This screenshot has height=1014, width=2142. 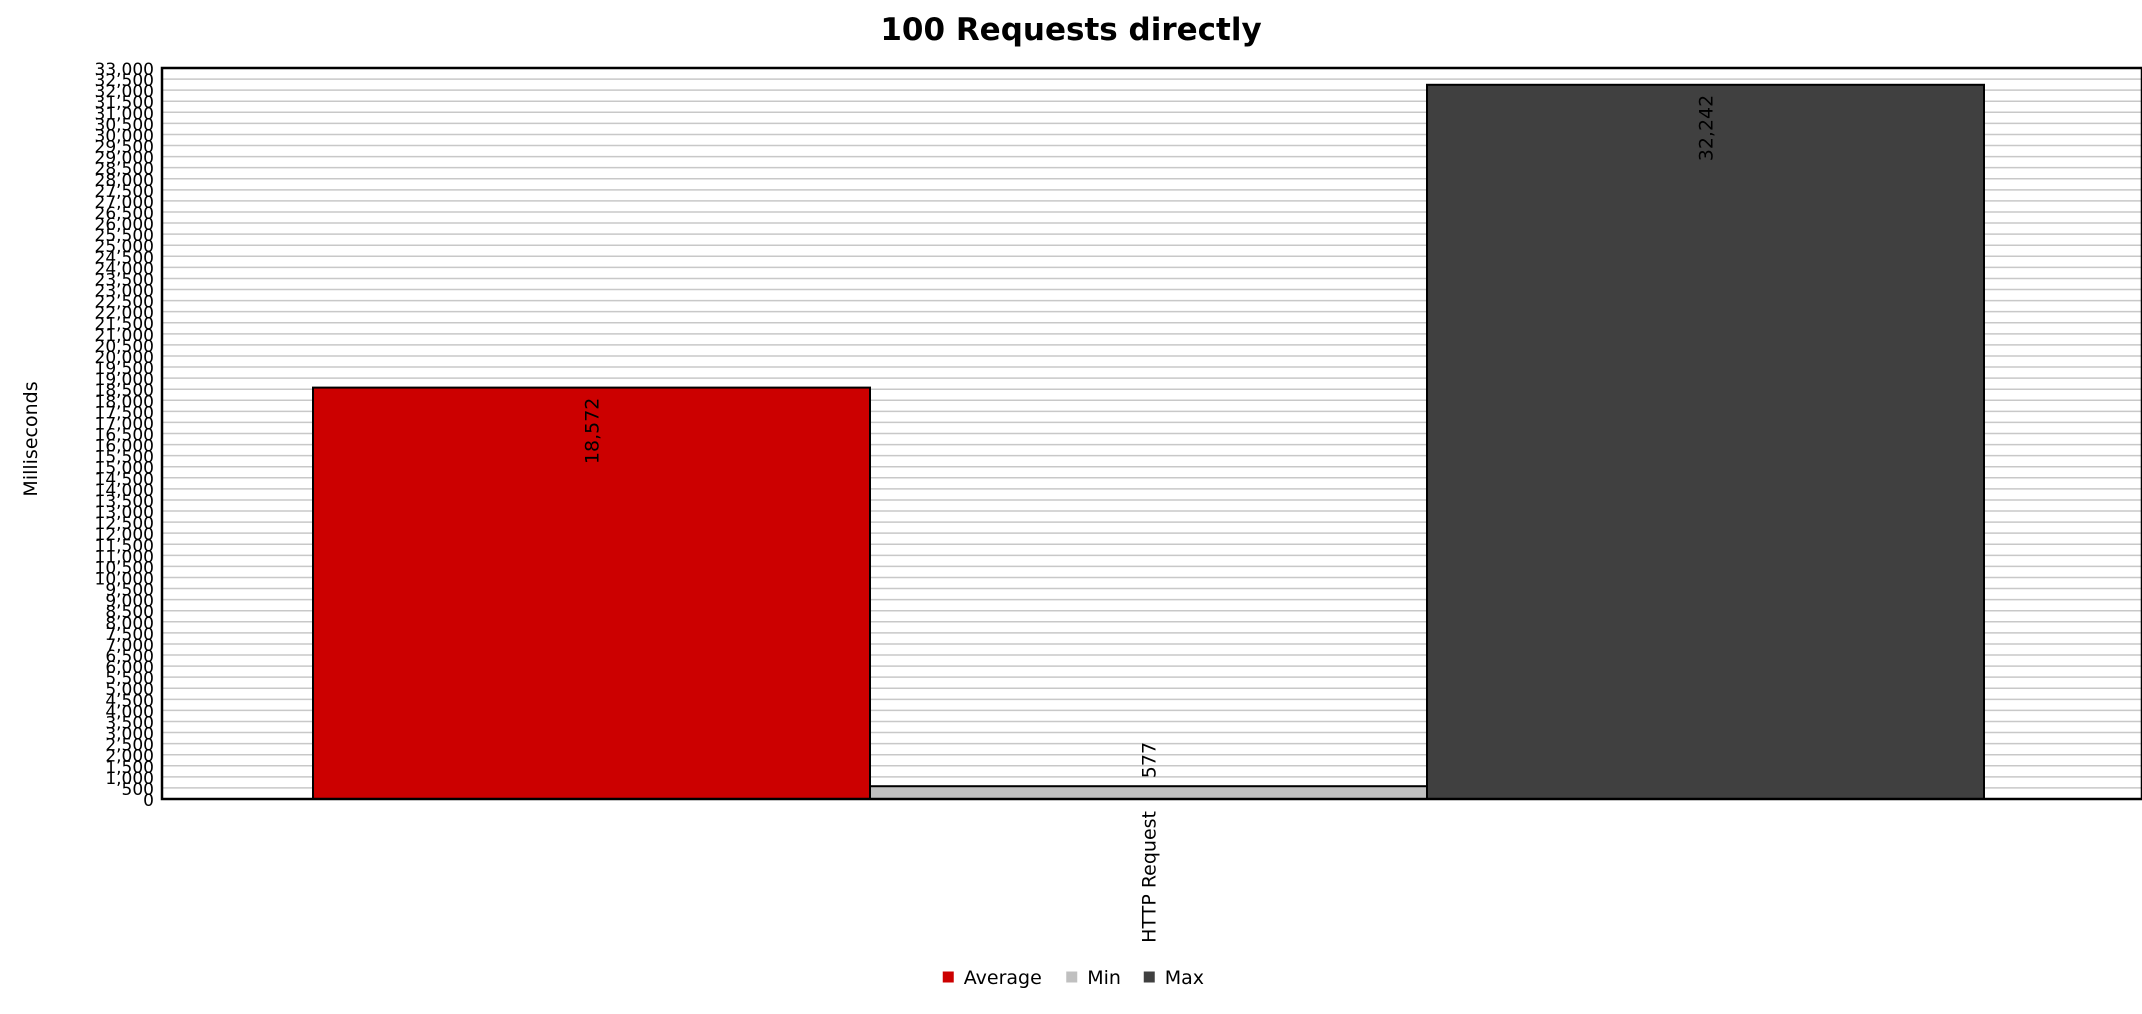 I want to click on x-axis-ticks: HTTP Request, so click(x=1150, y=877).